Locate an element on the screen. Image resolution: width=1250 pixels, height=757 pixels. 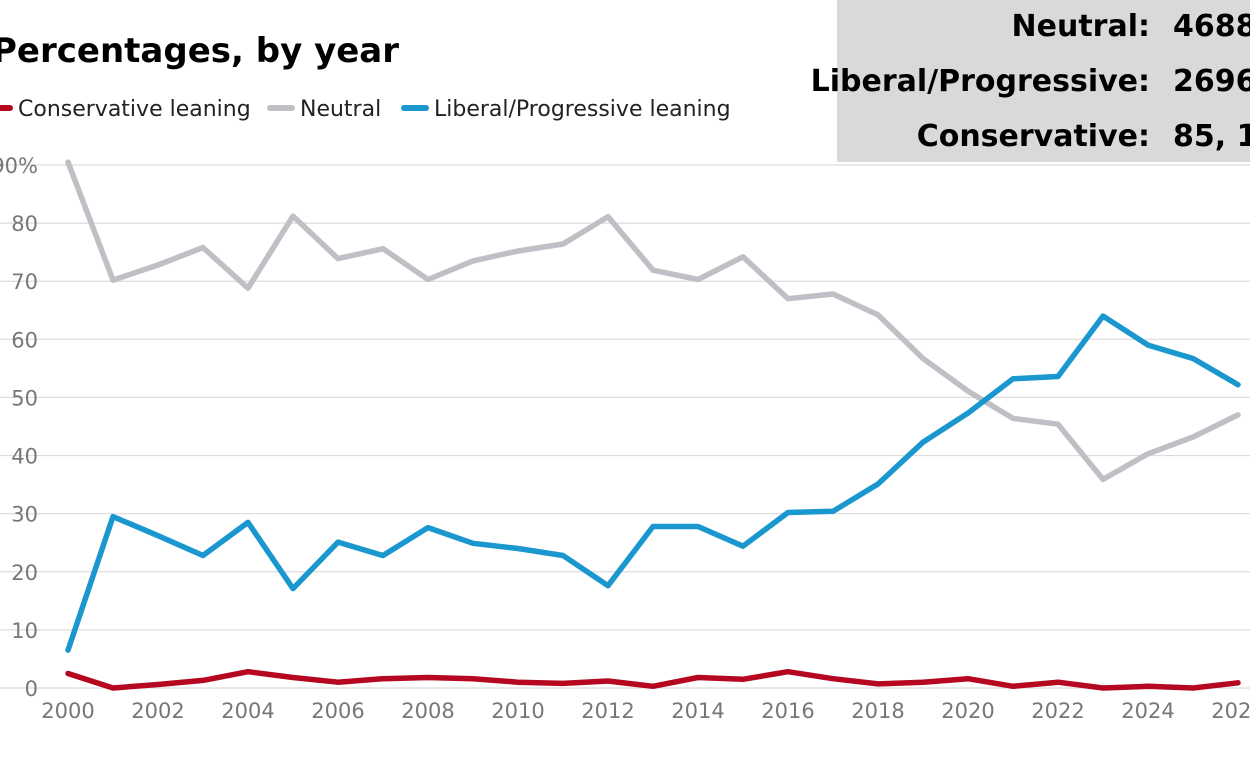
x-tick-label-2006: 2006 is located at coordinates (337, 711).